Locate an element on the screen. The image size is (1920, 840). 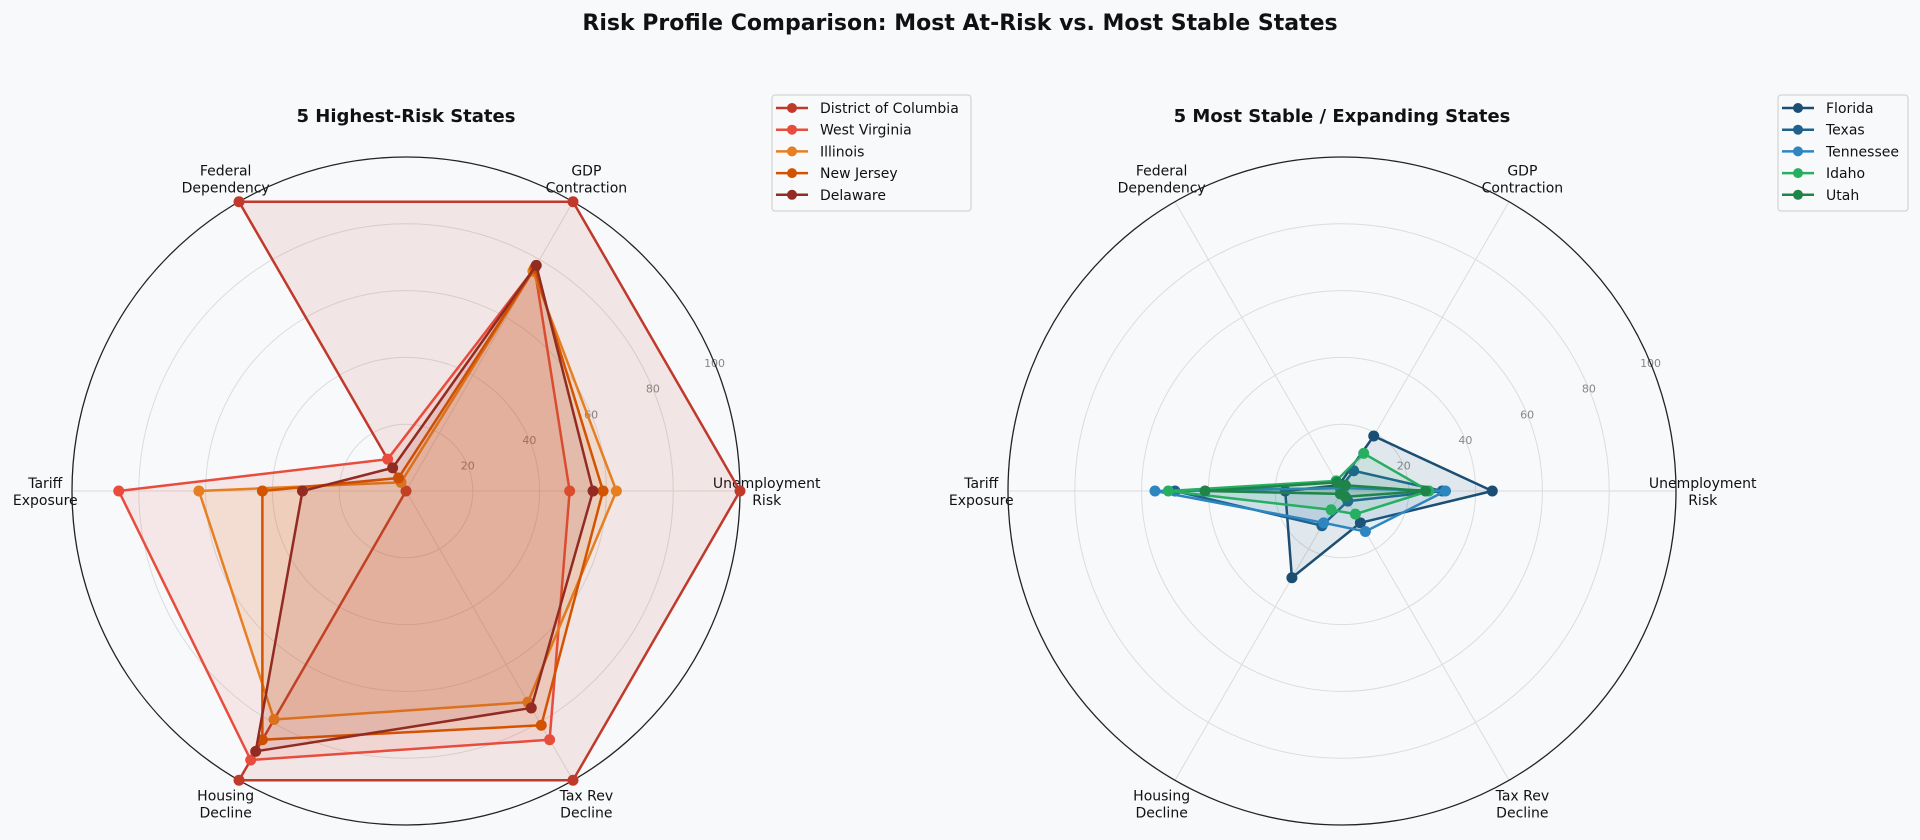
axis-label: Tax Rev Decline is located at coordinates (1522, 804).